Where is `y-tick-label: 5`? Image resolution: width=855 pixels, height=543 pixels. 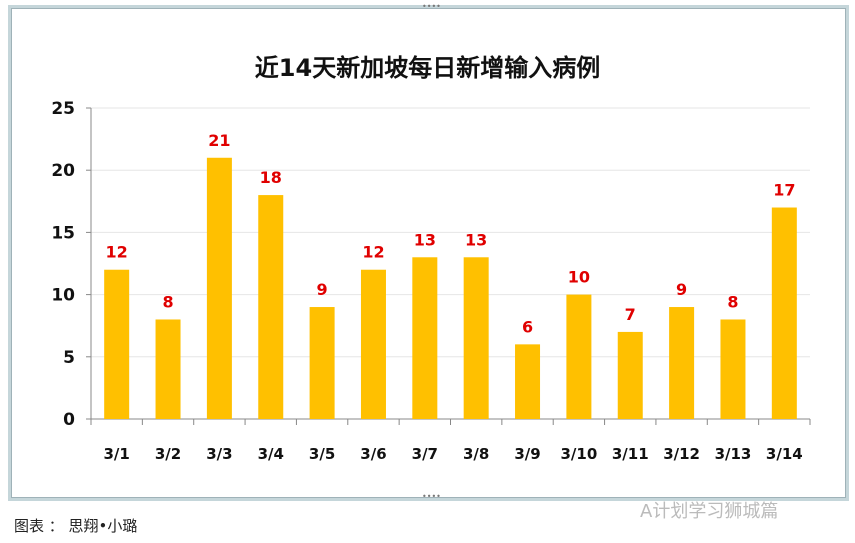
y-tick-label: 5 is located at coordinates (69, 358).